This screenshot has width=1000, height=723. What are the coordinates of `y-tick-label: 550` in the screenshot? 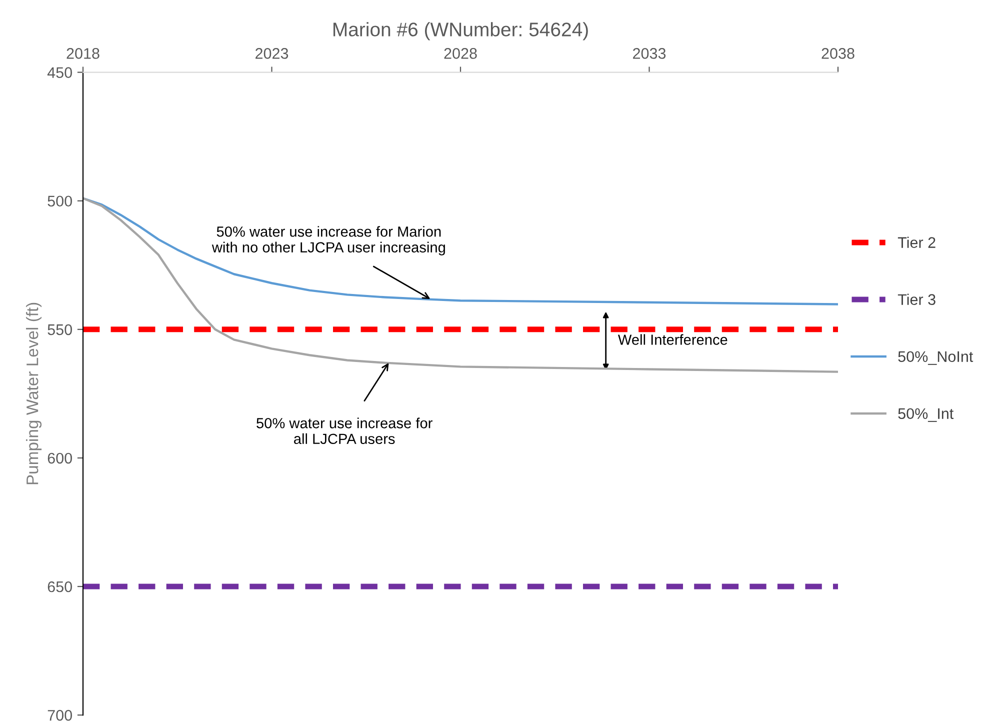 It's located at (60, 330).